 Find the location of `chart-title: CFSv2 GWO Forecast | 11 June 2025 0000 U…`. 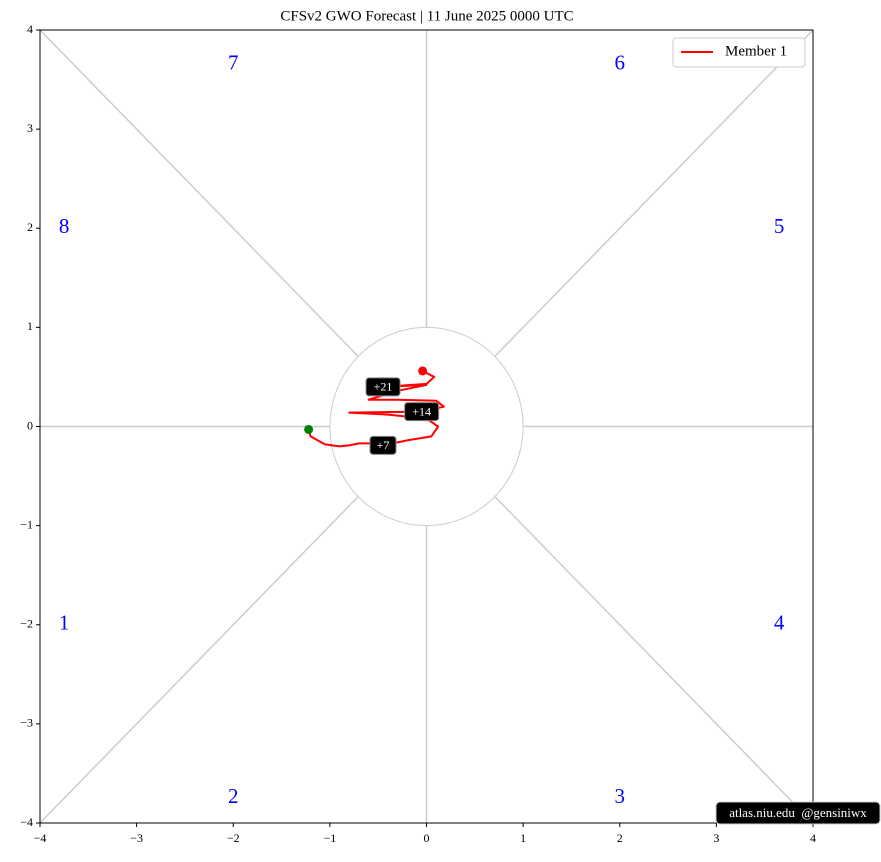

chart-title: CFSv2 GWO Forecast | 11 June 2025 0000 U… is located at coordinates (426, 16).